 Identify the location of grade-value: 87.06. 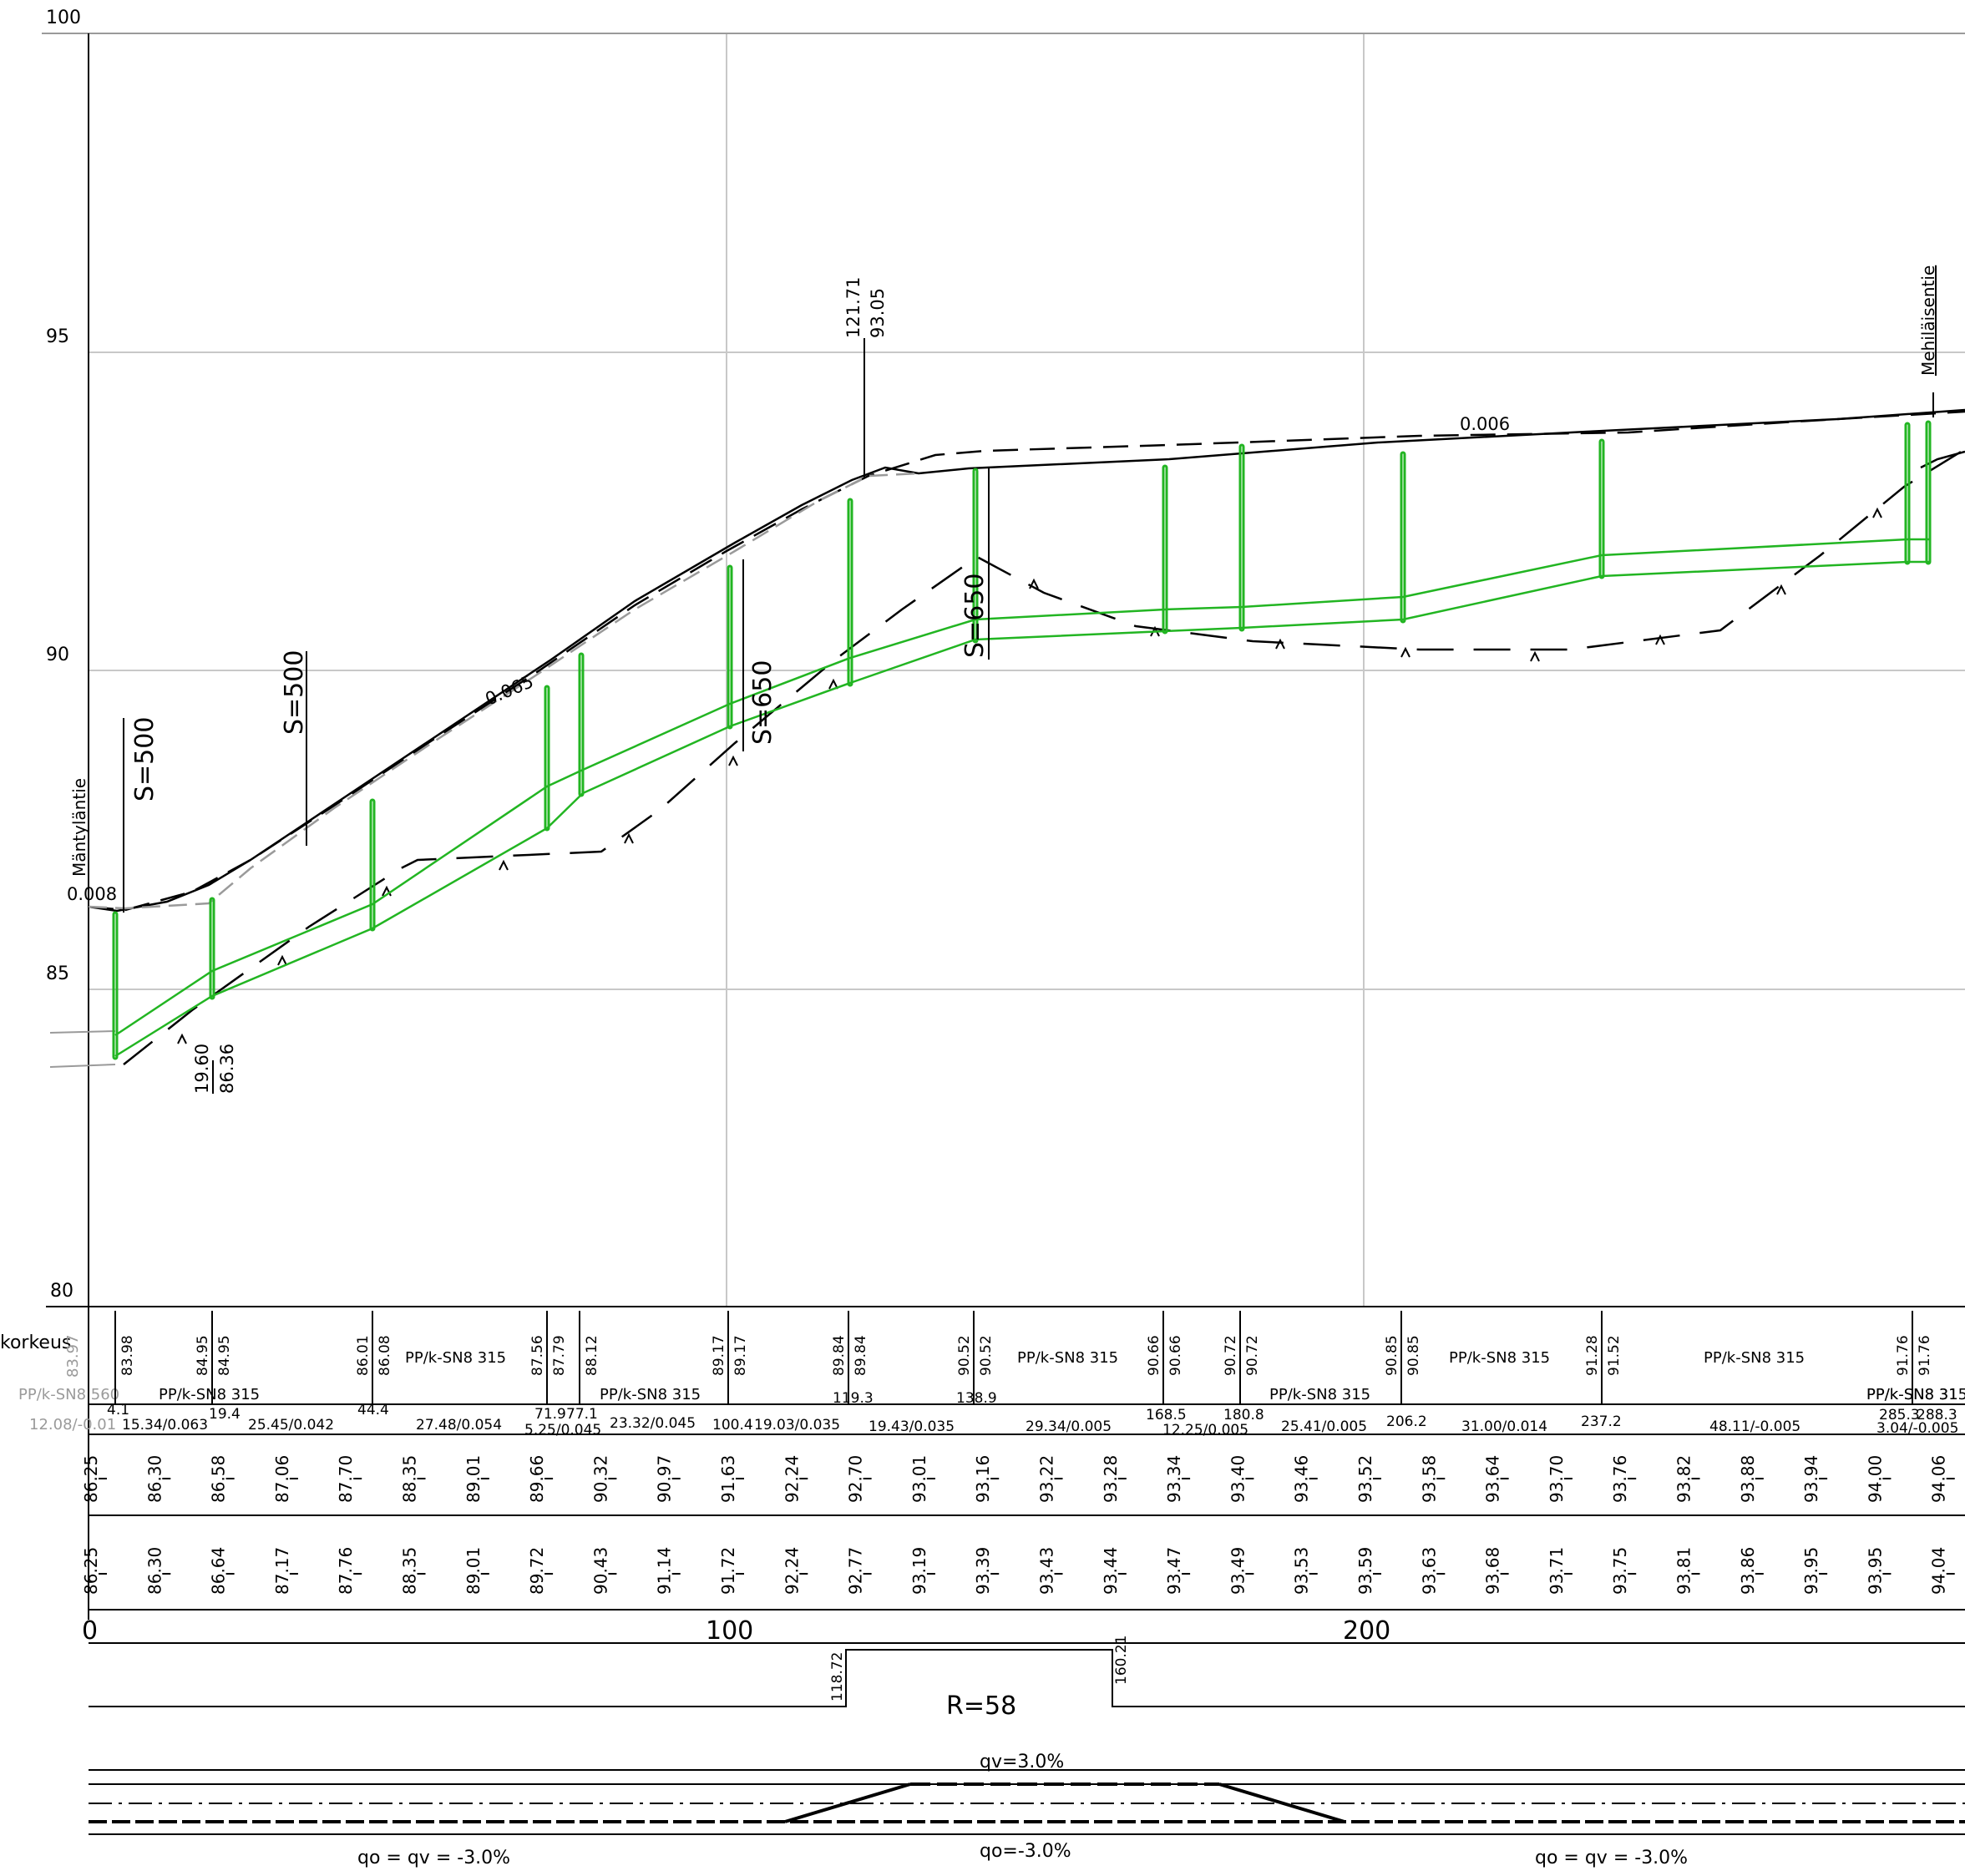
(282, 1479).